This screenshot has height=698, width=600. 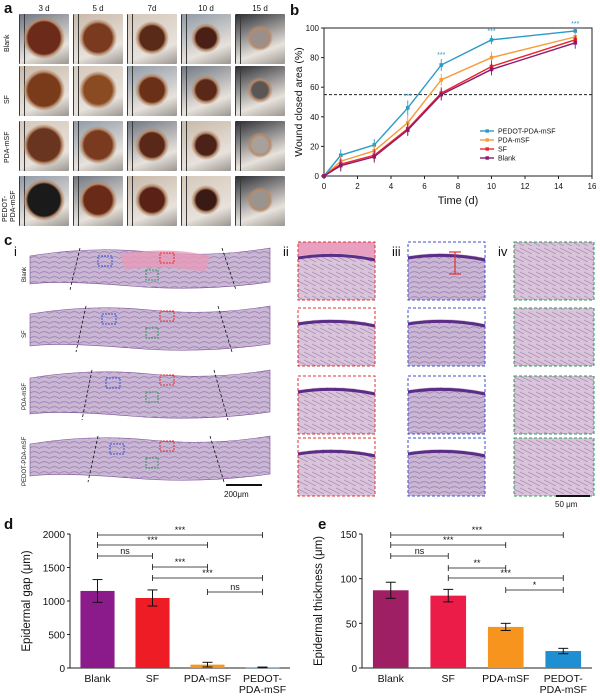 What do you see at coordinates (56, 636) in the screenshot?
I see `y-tick-label: 500` at bounding box center [56, 636].